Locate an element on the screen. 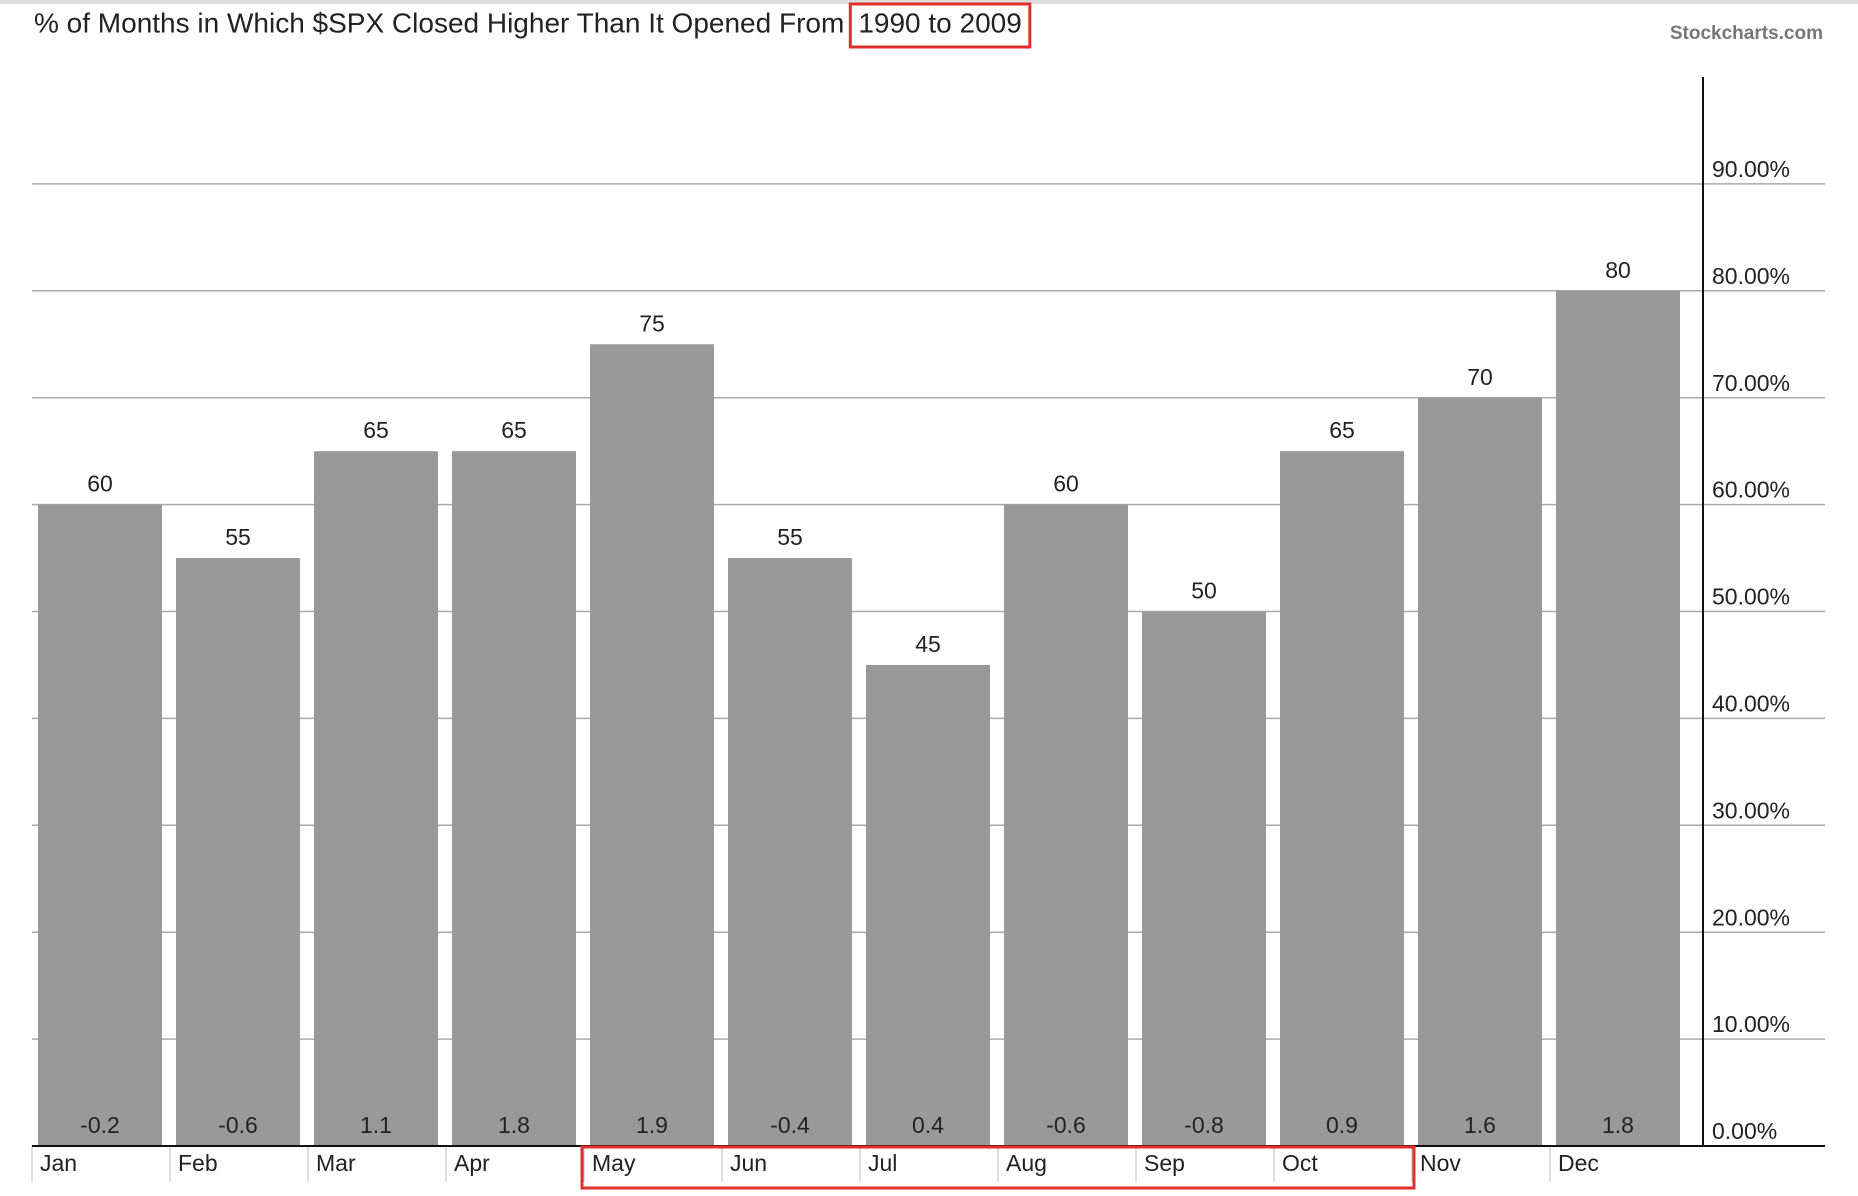  bottom-label: 0.9 is located at coordinates (1342, 1125).